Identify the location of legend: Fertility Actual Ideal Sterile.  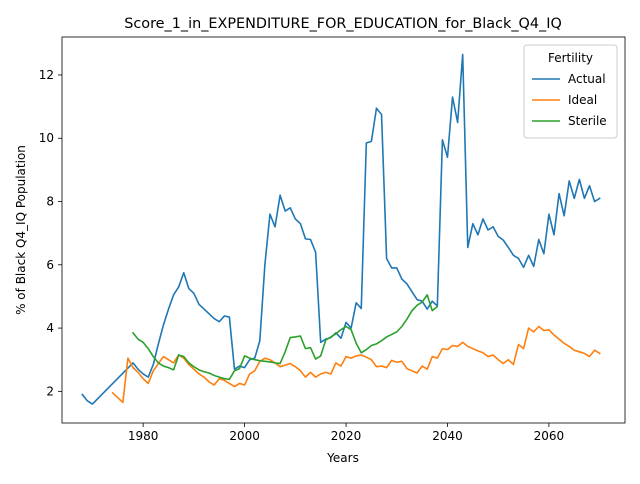
(570, 91).